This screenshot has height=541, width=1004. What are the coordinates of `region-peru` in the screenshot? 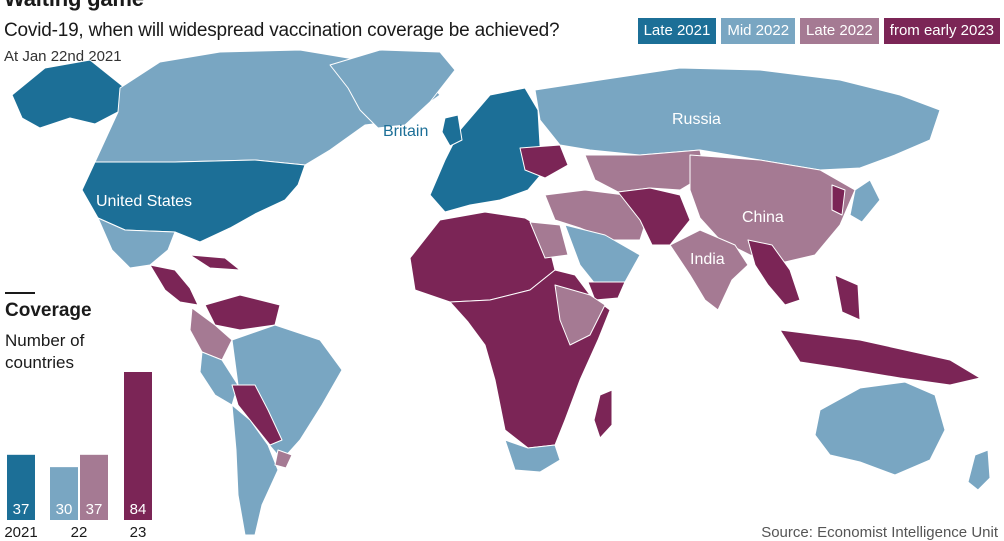 It's located at (219, 378).